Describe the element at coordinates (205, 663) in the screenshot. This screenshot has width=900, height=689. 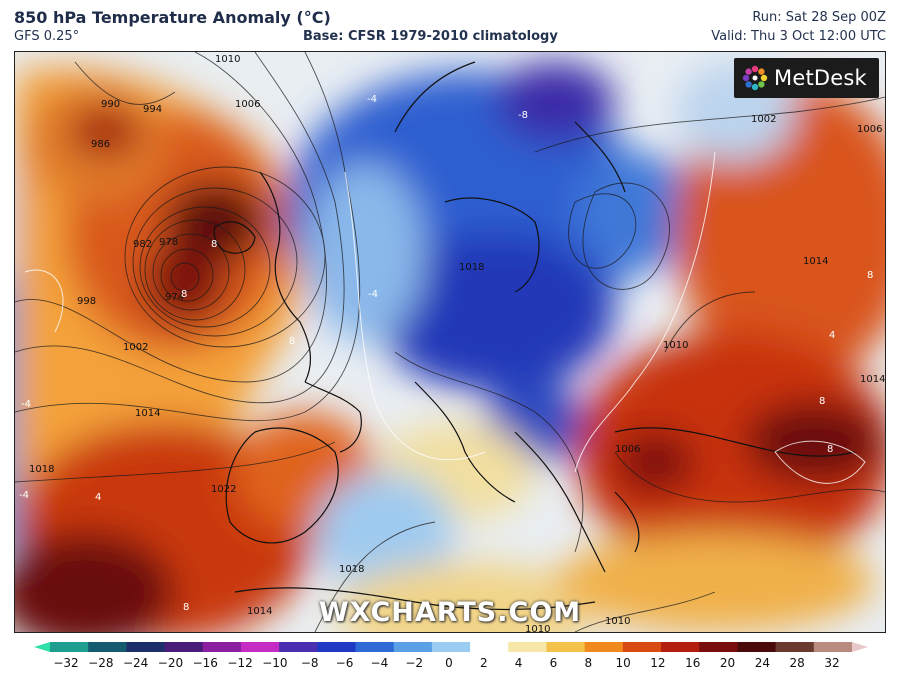
I see `scale-tick-label: −16` at that location.